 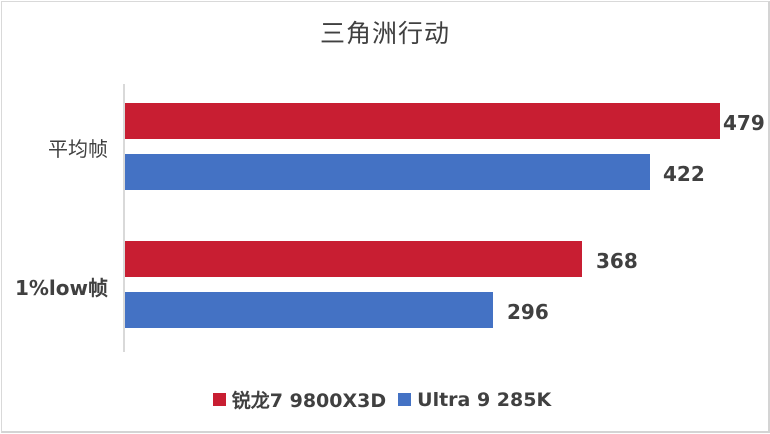 What do you see at coordinates (528, 312) in the screenshot?
I see `data-label: 296` at bounding box center [528, 312].